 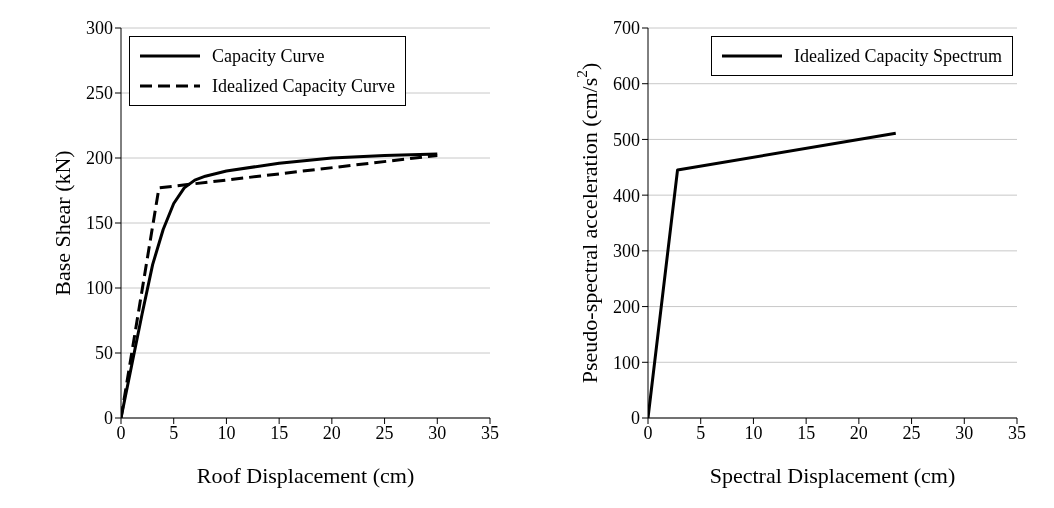 What do you see at coordinates (626, 84) in the screenshot?
I see `y-tick-label: 600` at bounding box center [626, 84].